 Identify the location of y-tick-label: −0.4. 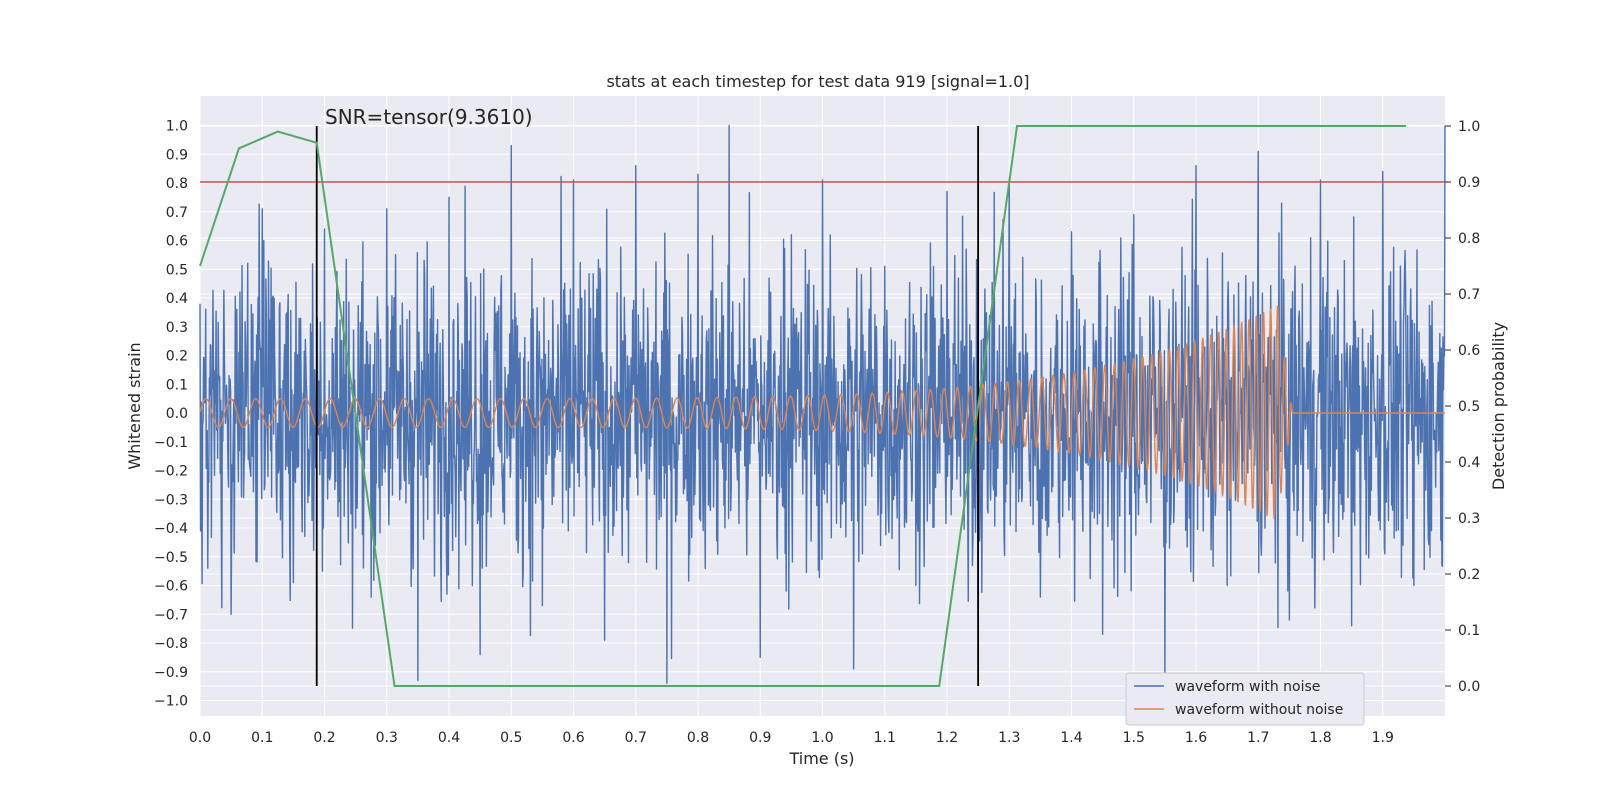
(171, 529).